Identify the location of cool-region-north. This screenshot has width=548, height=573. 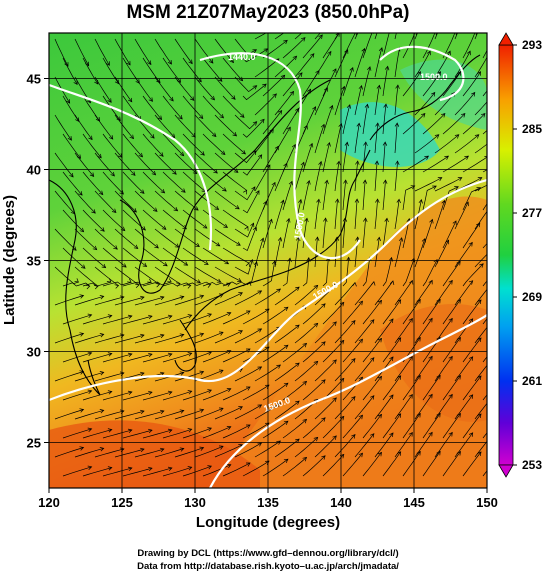
(443, 94).